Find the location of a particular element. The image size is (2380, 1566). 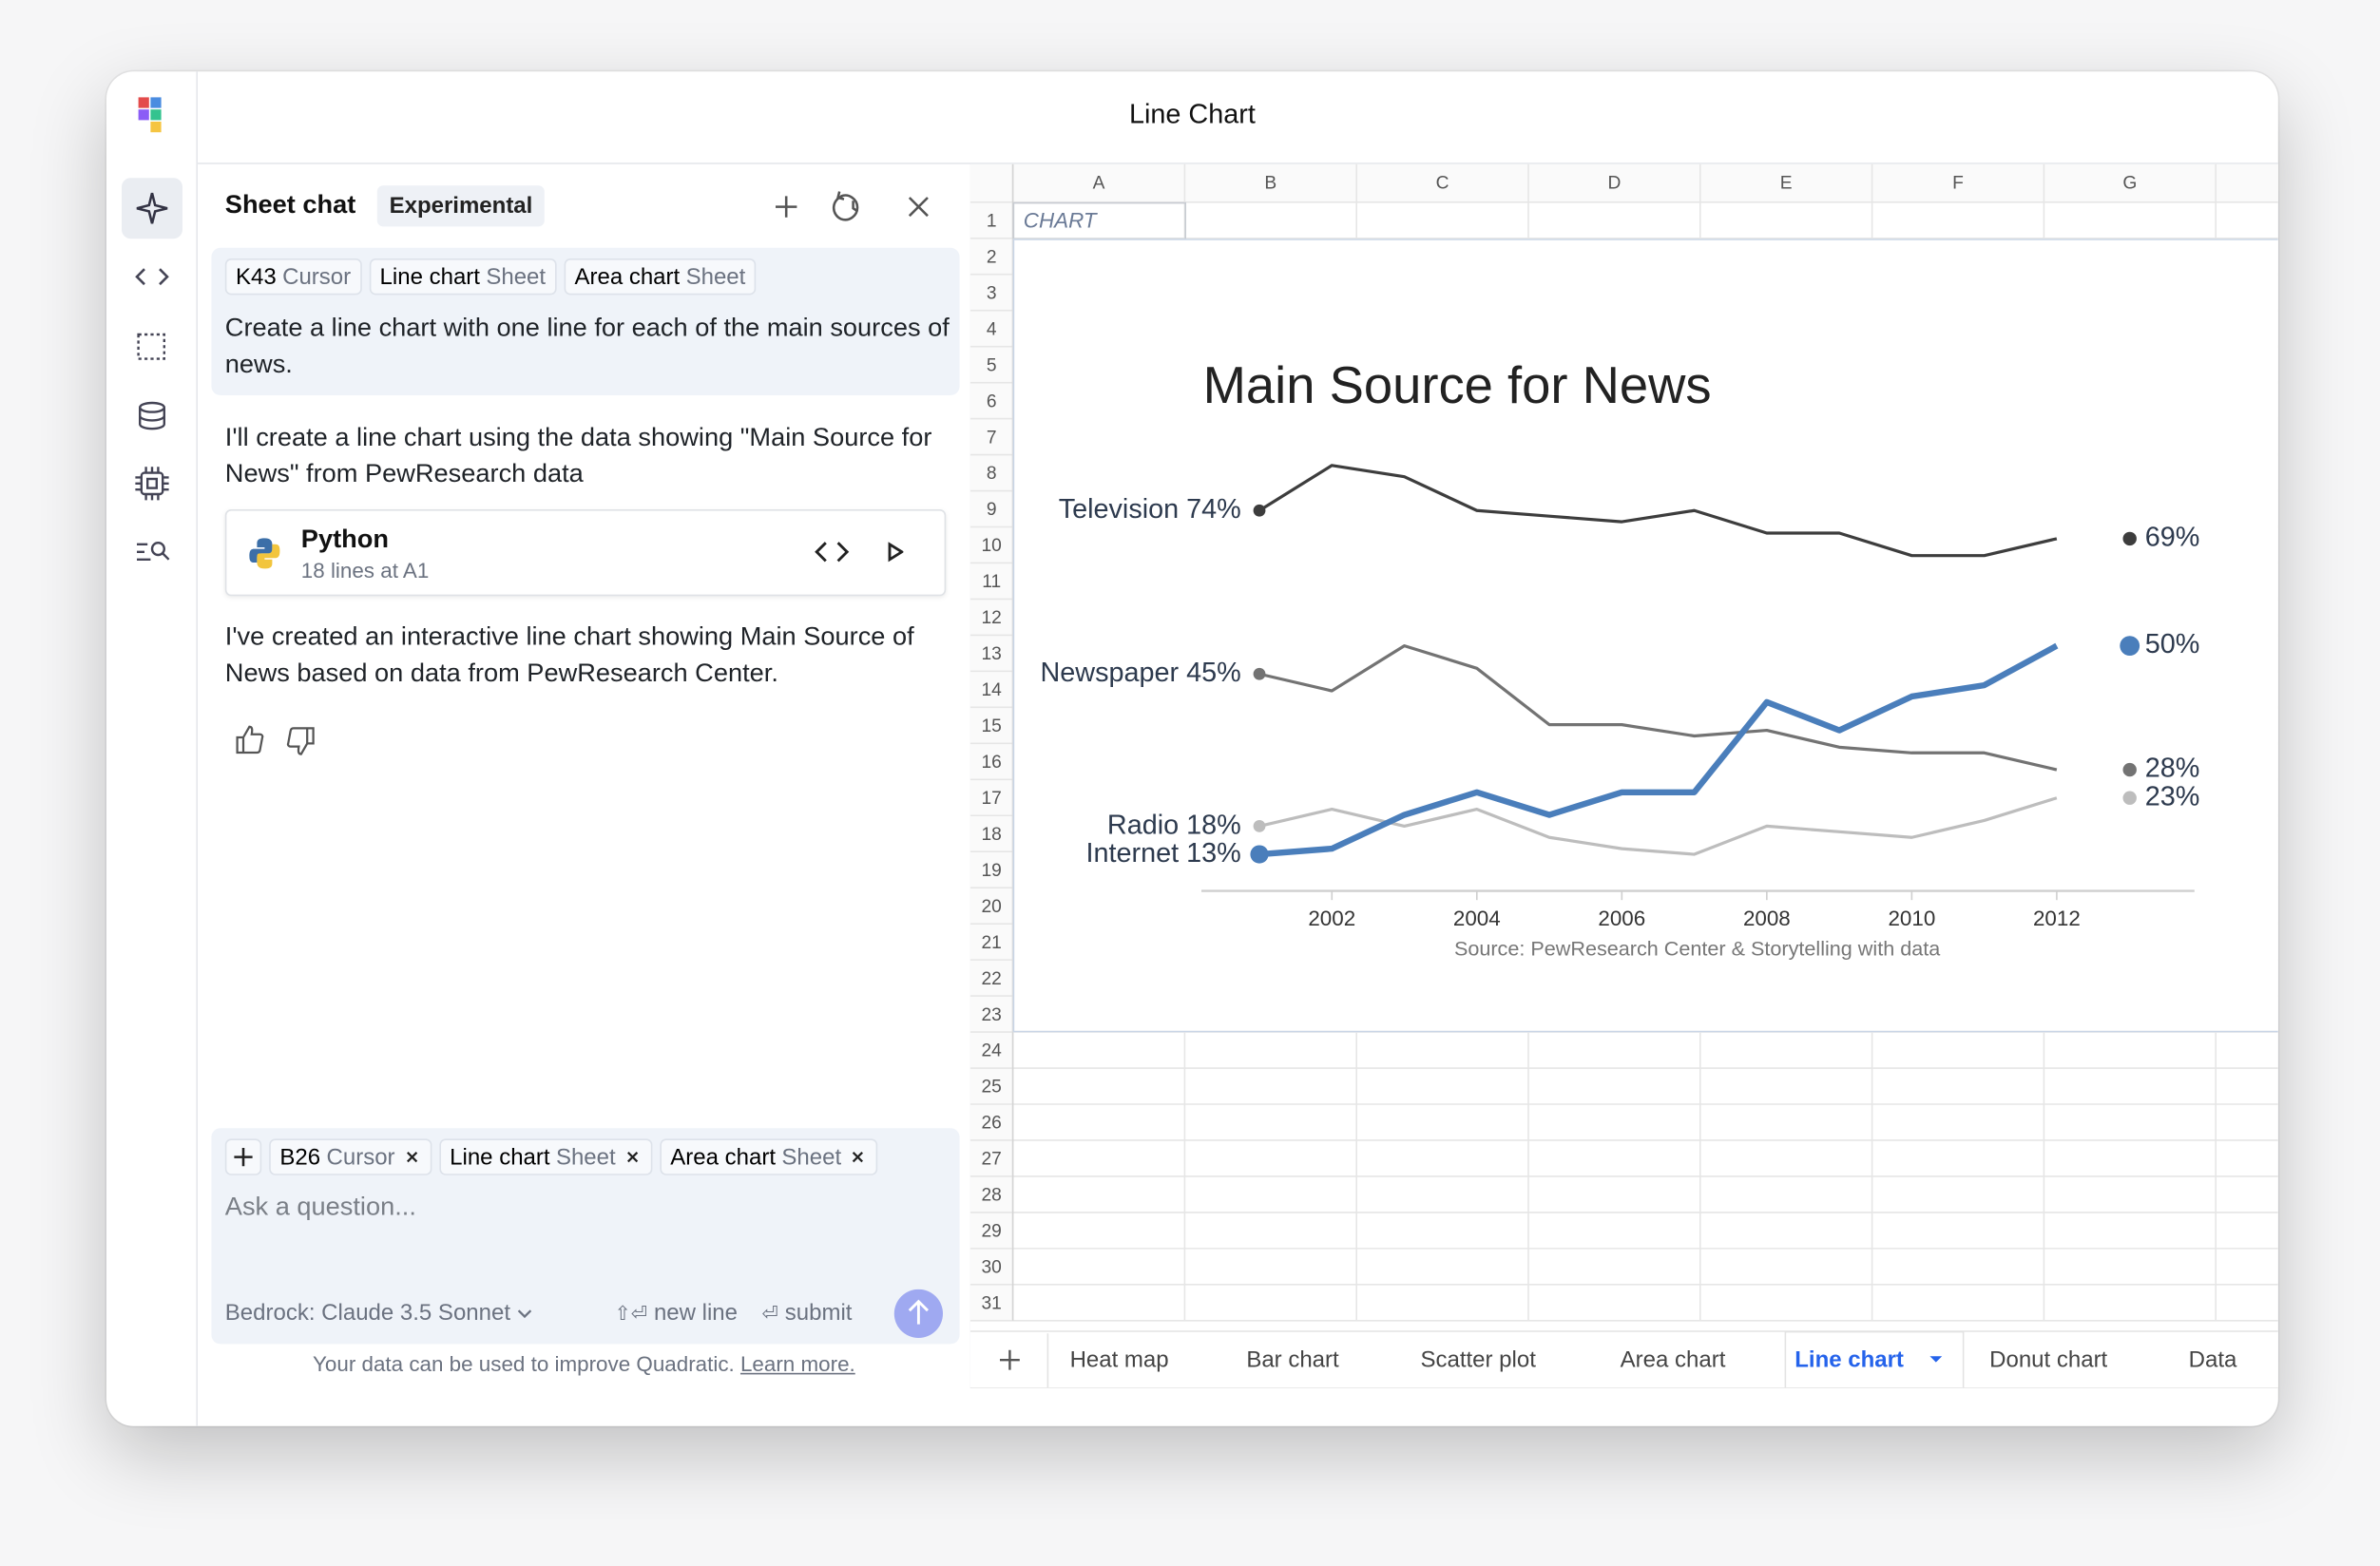

start-label: Internet 13% is located at coordinates (1163, 853).